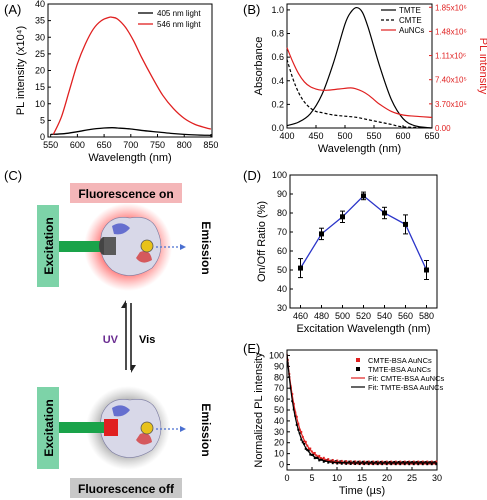 This screenshot has height=500, width=487. Describe the element at coordinates (104, 145) in the screenshot. I see `chart-a-x-tick-label: 650` at that location.